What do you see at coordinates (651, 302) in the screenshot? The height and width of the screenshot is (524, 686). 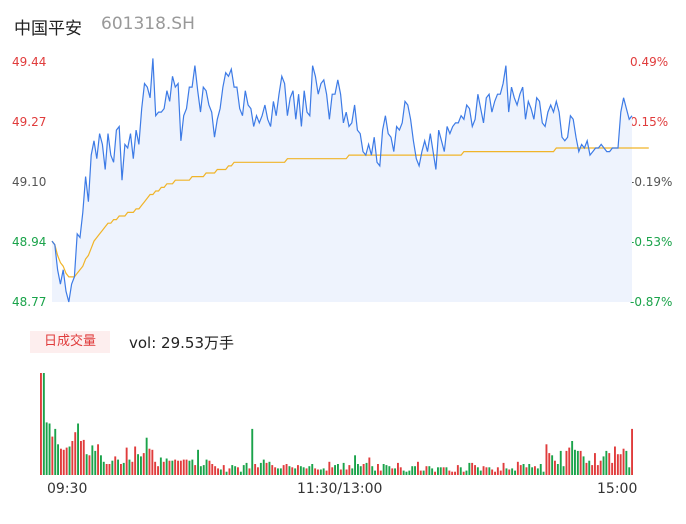 I see `y-right-tick: -0.87%` at bounding box center [651, 302].